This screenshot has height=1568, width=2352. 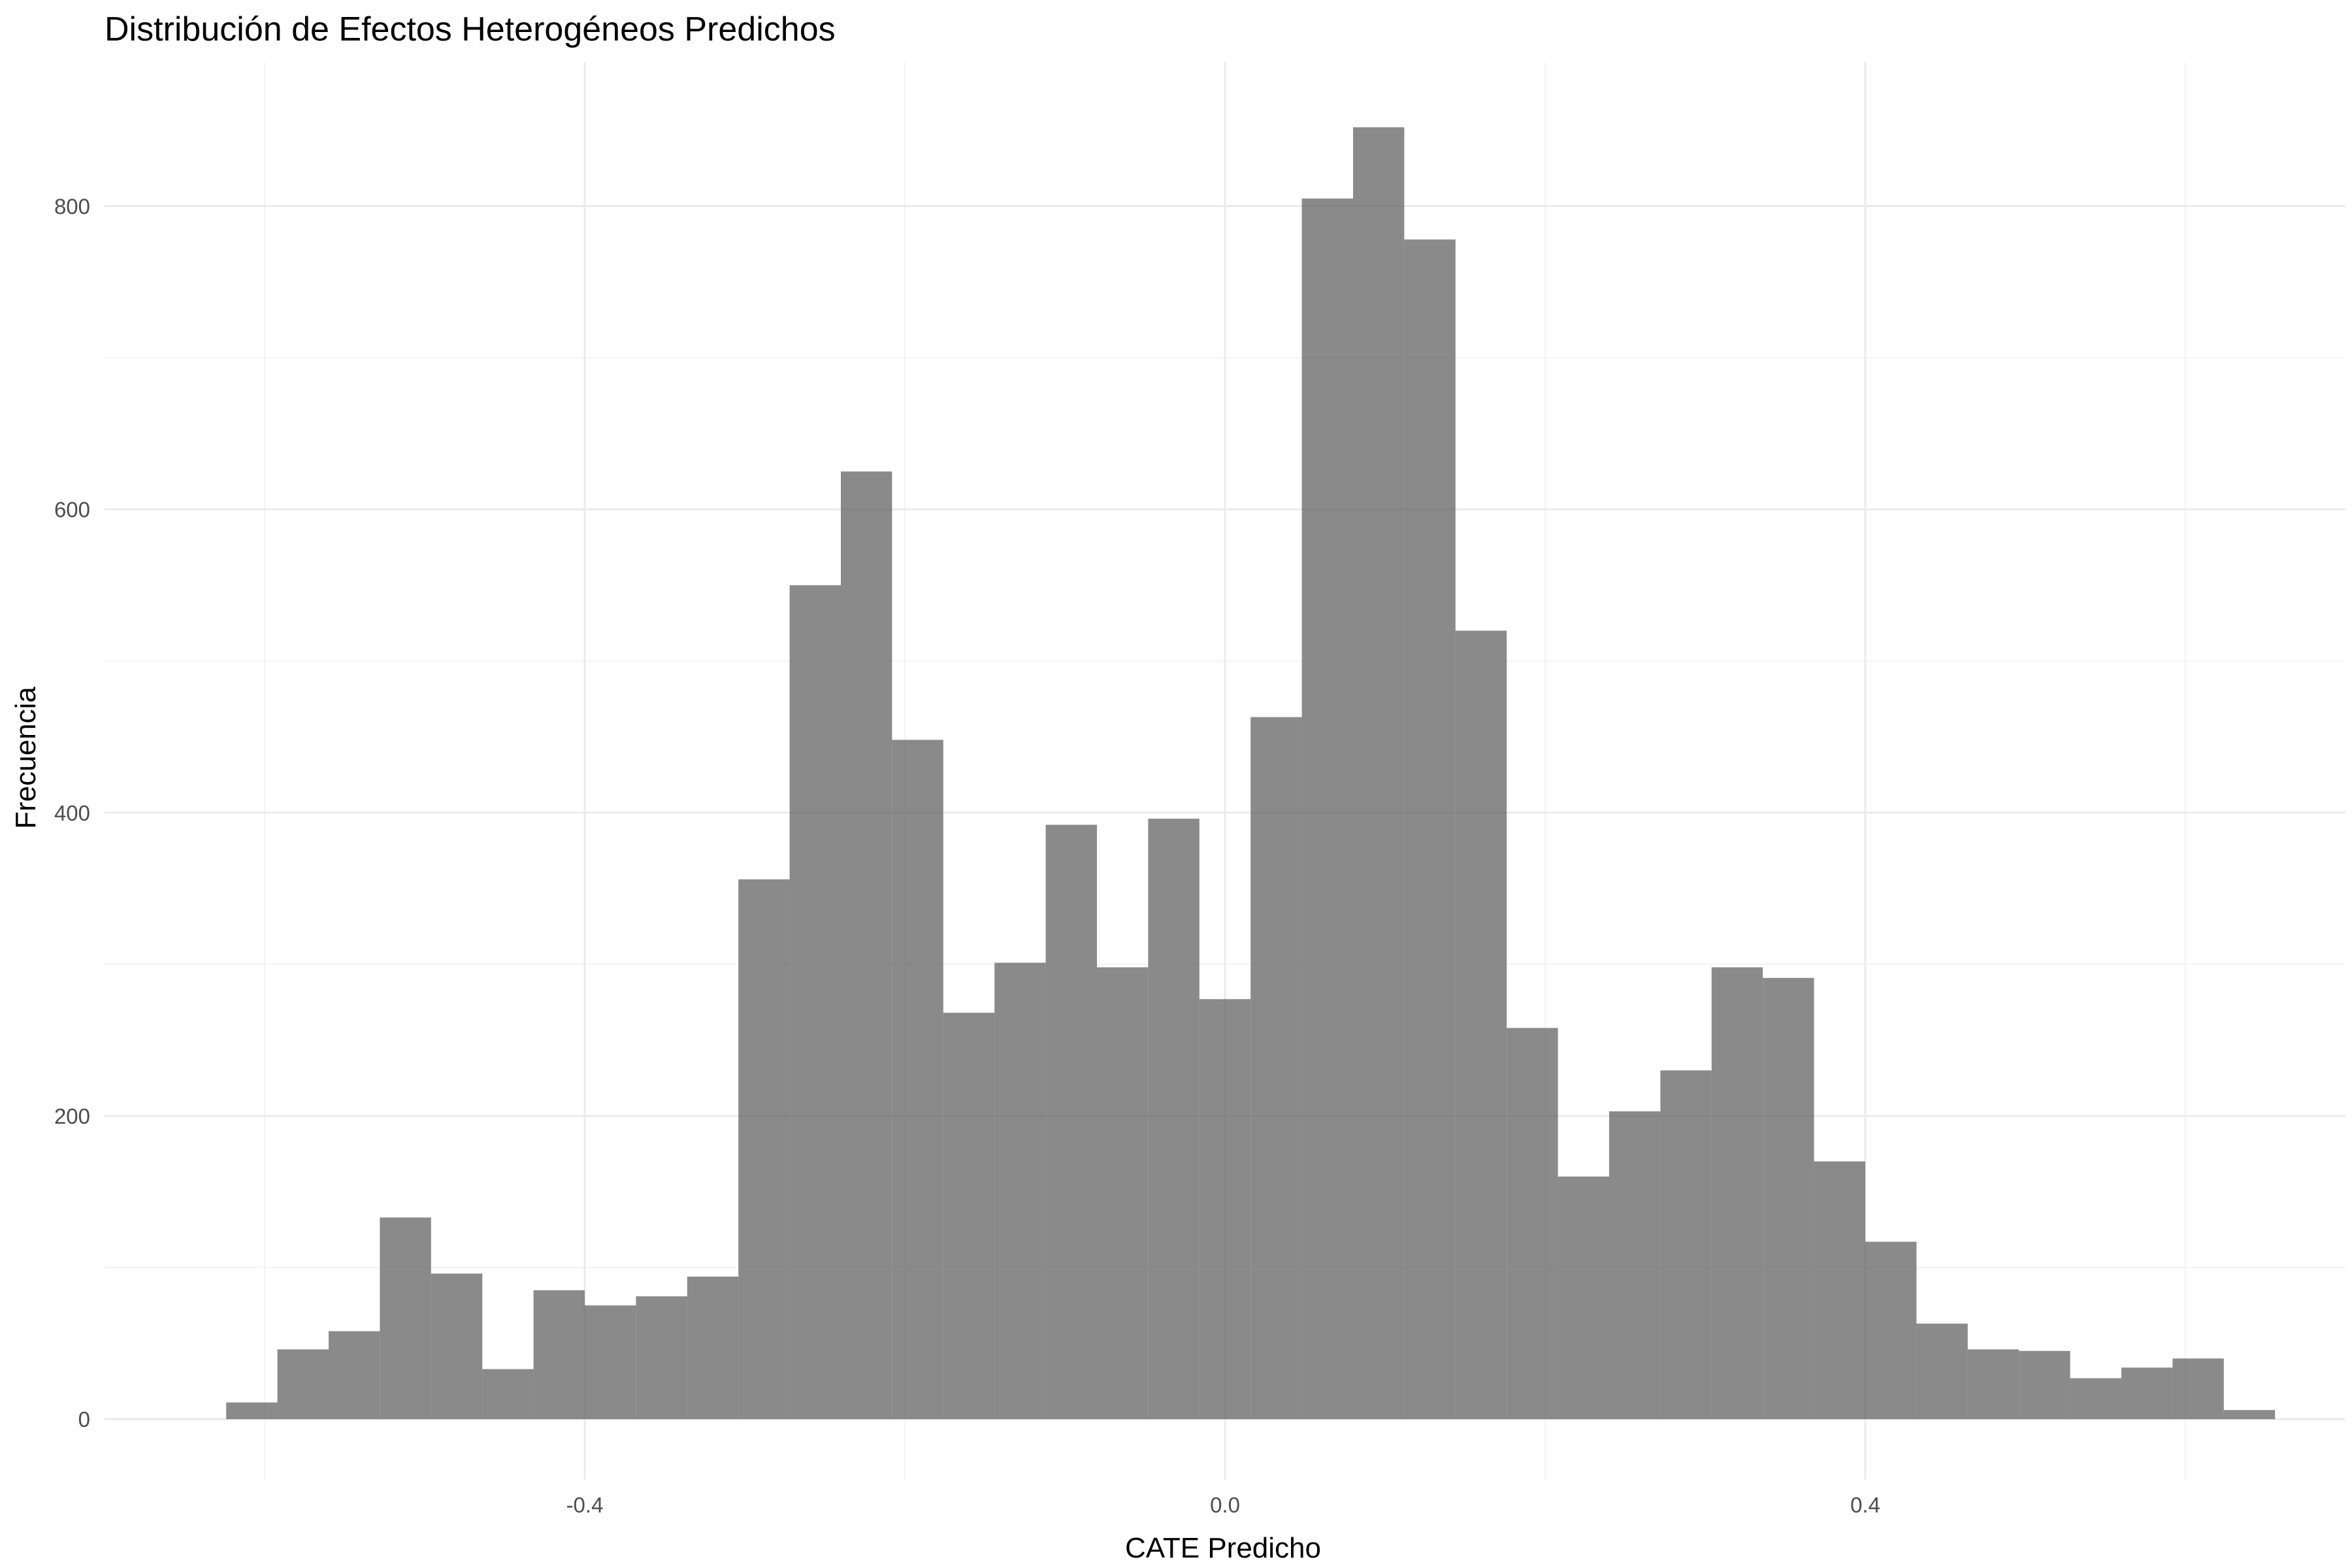 What do you see at coordinates (1223, 1548) in the screenshot?
I see `x-axis-title: CATE Predicho` at bounding box center [1223, 1548].